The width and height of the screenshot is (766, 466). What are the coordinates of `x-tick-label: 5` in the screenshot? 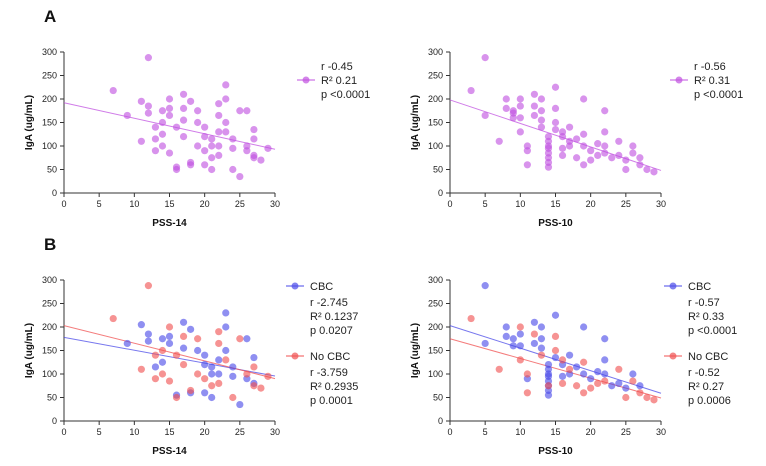 It's located at (99, 432).